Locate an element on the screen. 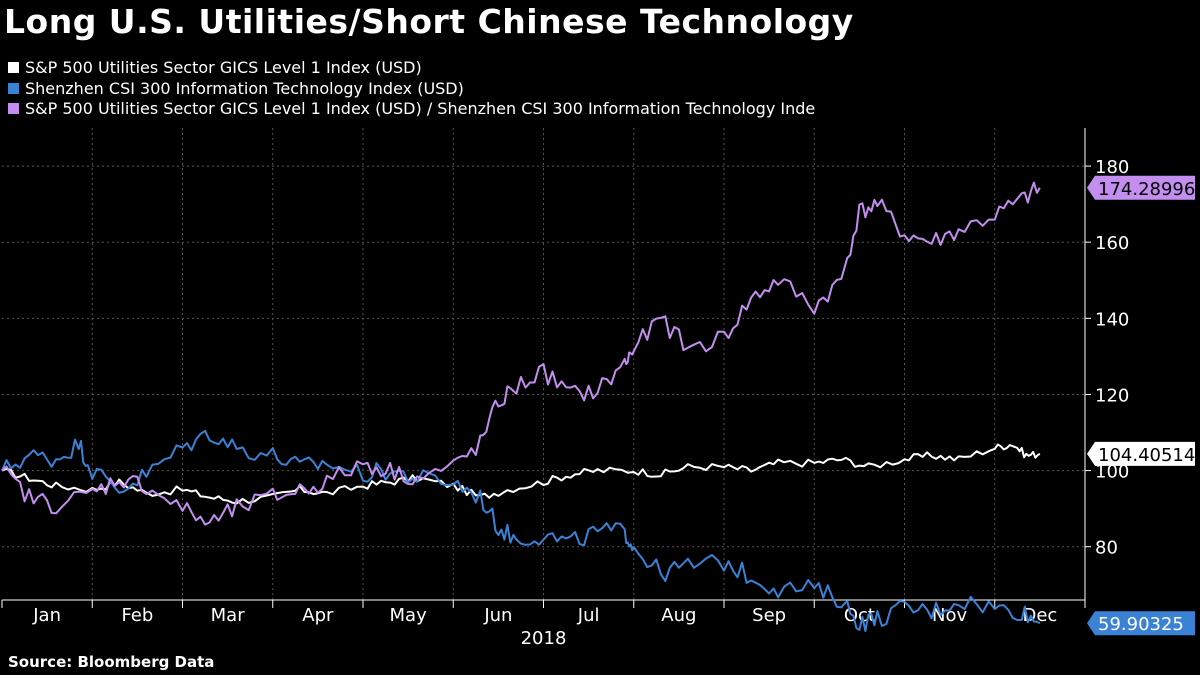 The image size is (1200, 675). legend-swatch-ratio is located at coordinates (13, 108).